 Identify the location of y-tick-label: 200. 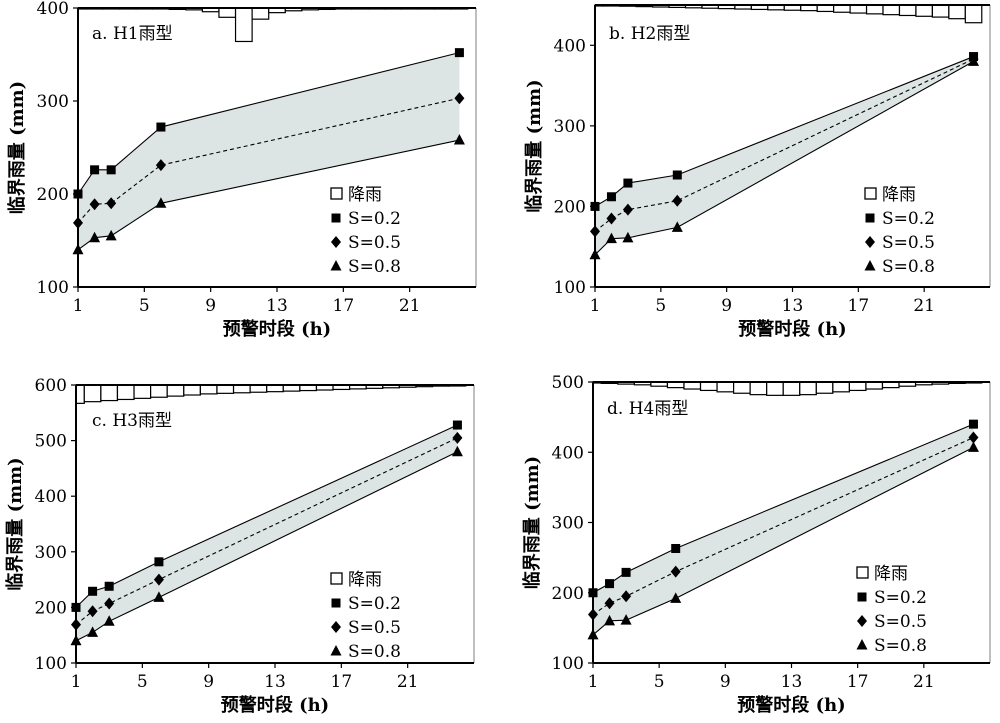
(51, 608).